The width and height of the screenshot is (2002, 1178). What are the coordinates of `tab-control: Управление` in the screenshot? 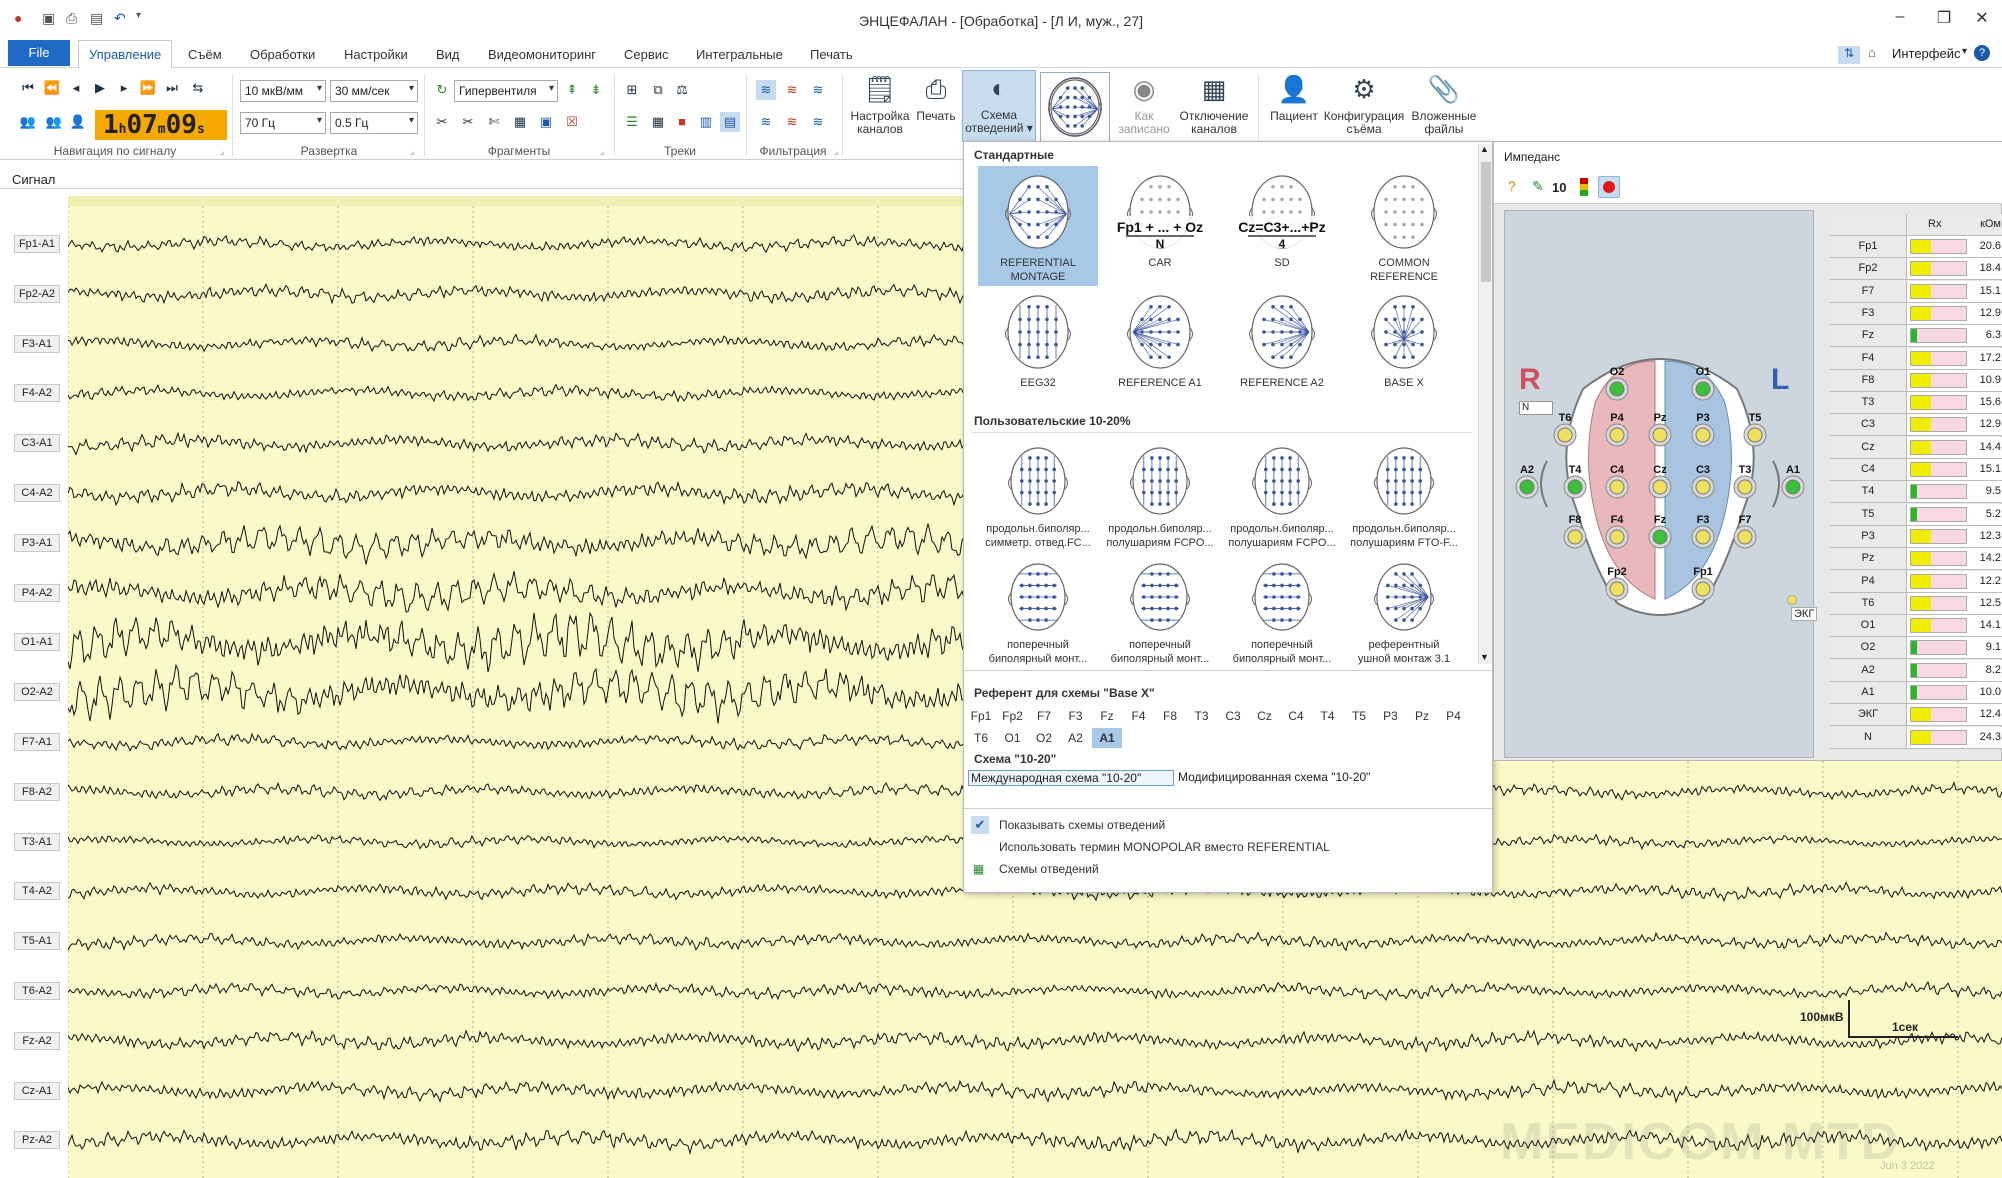 It's located at (125, 54).